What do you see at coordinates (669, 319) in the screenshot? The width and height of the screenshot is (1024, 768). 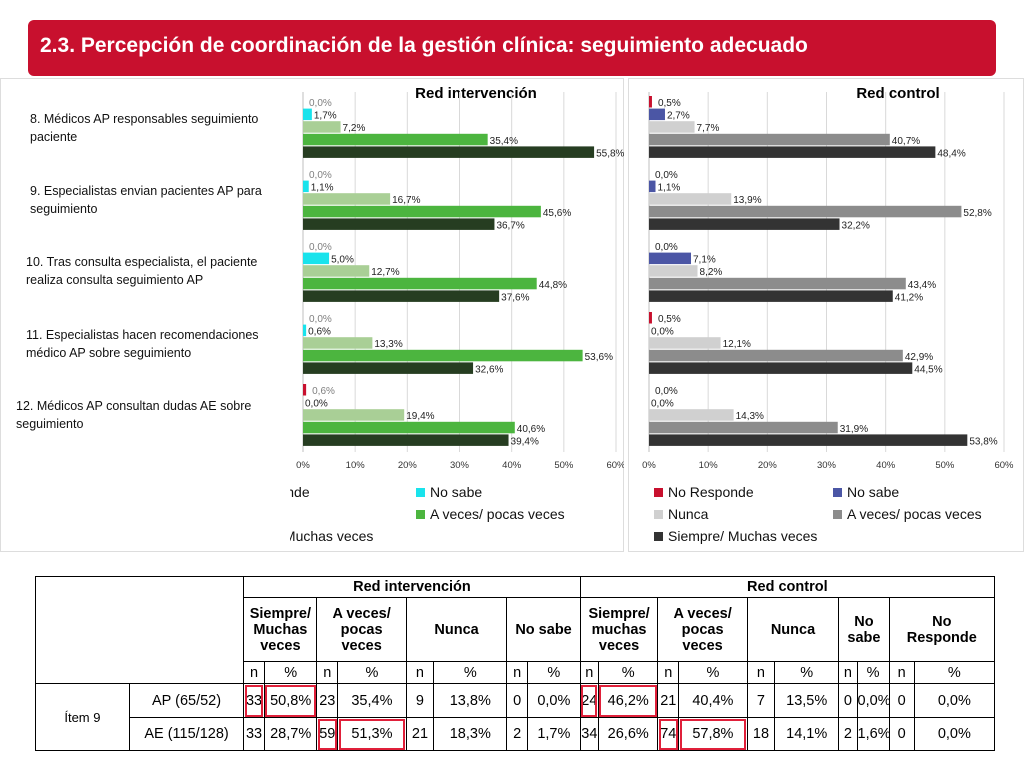 I see `data-label: 0,5%` at bounding box center [669, 319].